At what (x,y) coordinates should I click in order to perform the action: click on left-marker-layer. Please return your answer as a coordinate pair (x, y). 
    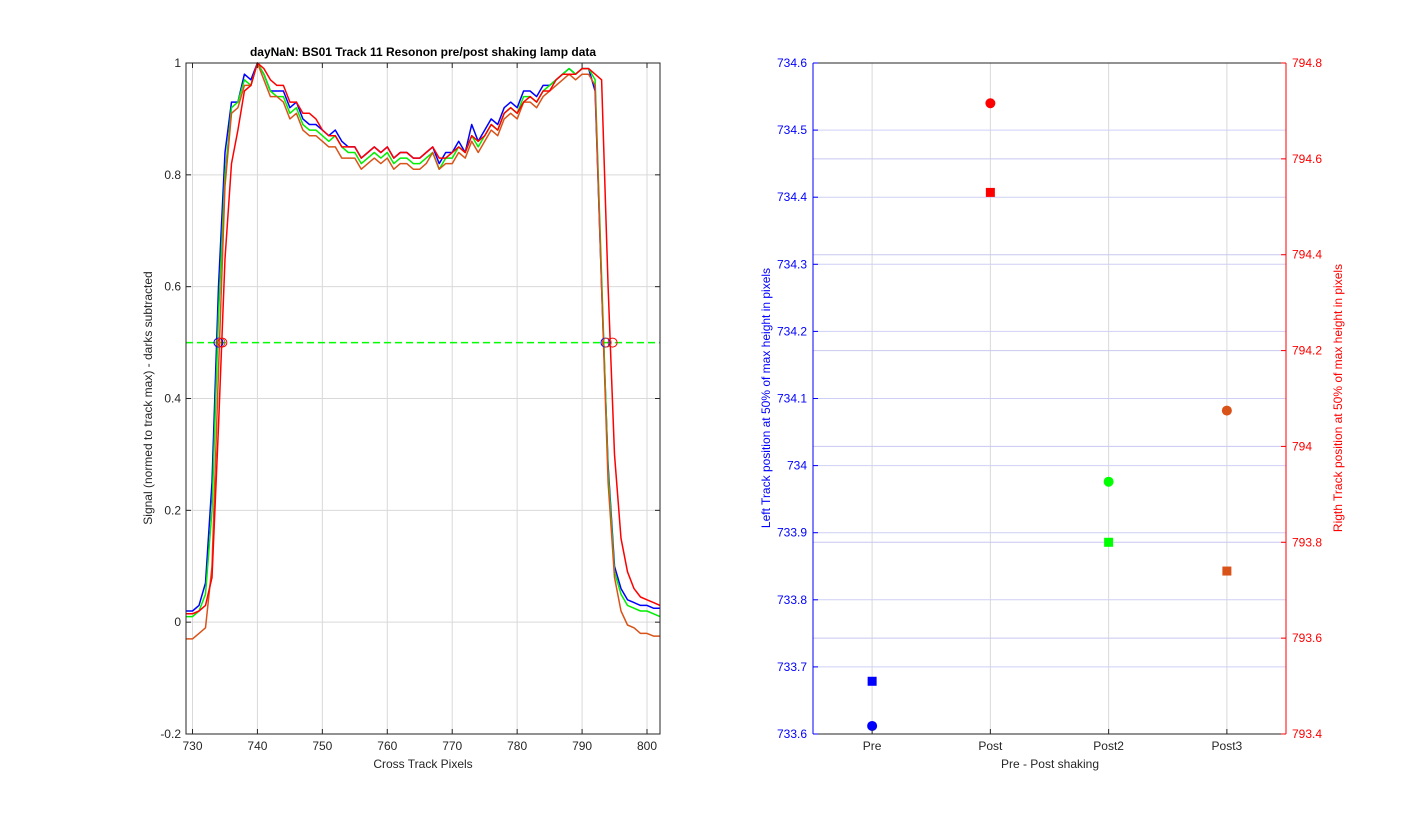
    Looking at the image, I should click on (415, 342).